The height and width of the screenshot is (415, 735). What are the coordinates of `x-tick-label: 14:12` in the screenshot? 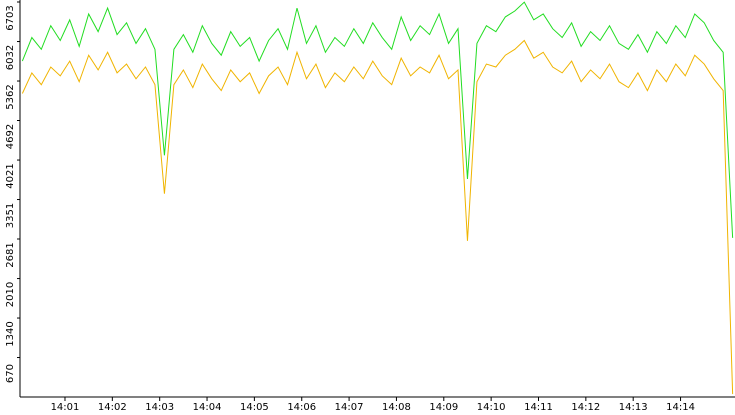 It's located at (585, 407).